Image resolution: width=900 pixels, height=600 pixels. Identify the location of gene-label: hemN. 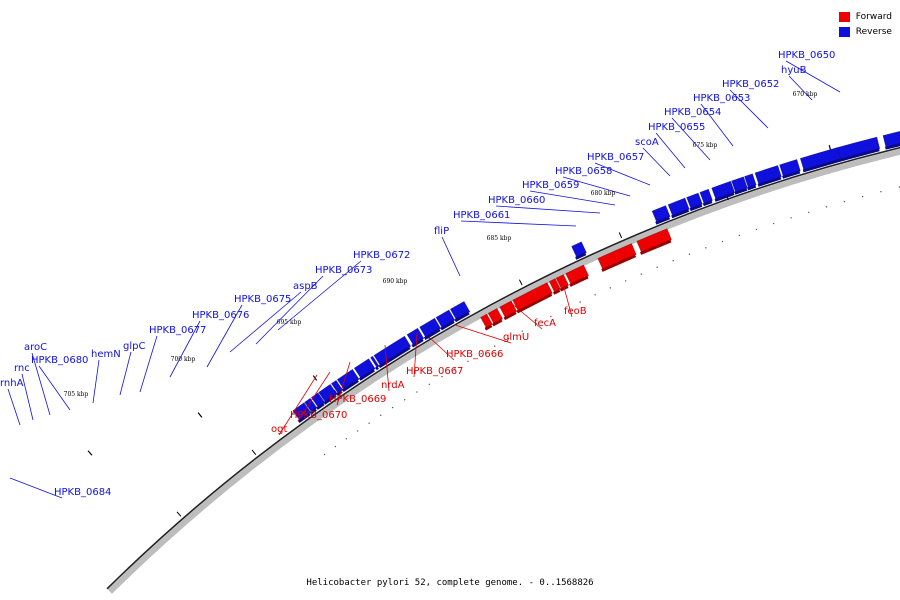
(106, 354).